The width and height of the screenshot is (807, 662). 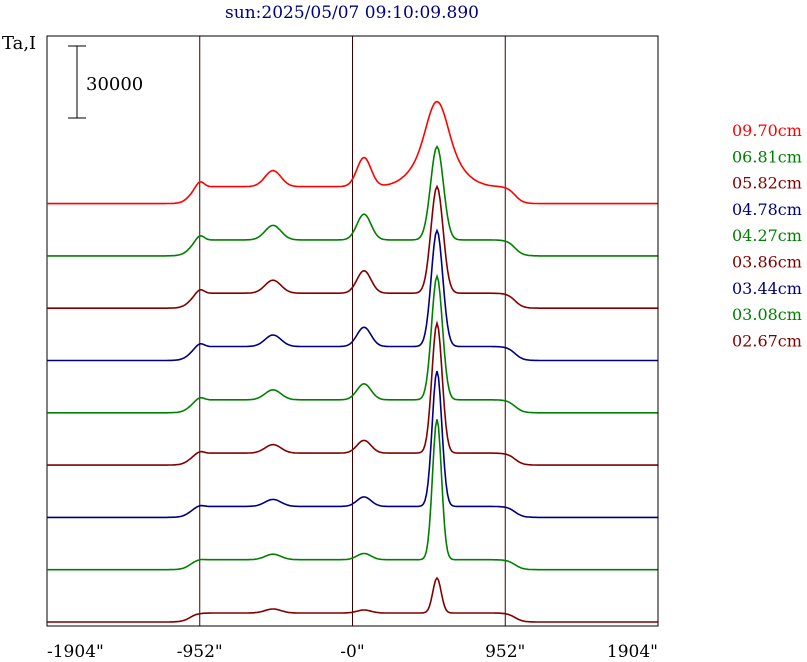 I want to click on chart-title: sun:2025/05/07 09:10:09.890, so click(x=352, y=13).